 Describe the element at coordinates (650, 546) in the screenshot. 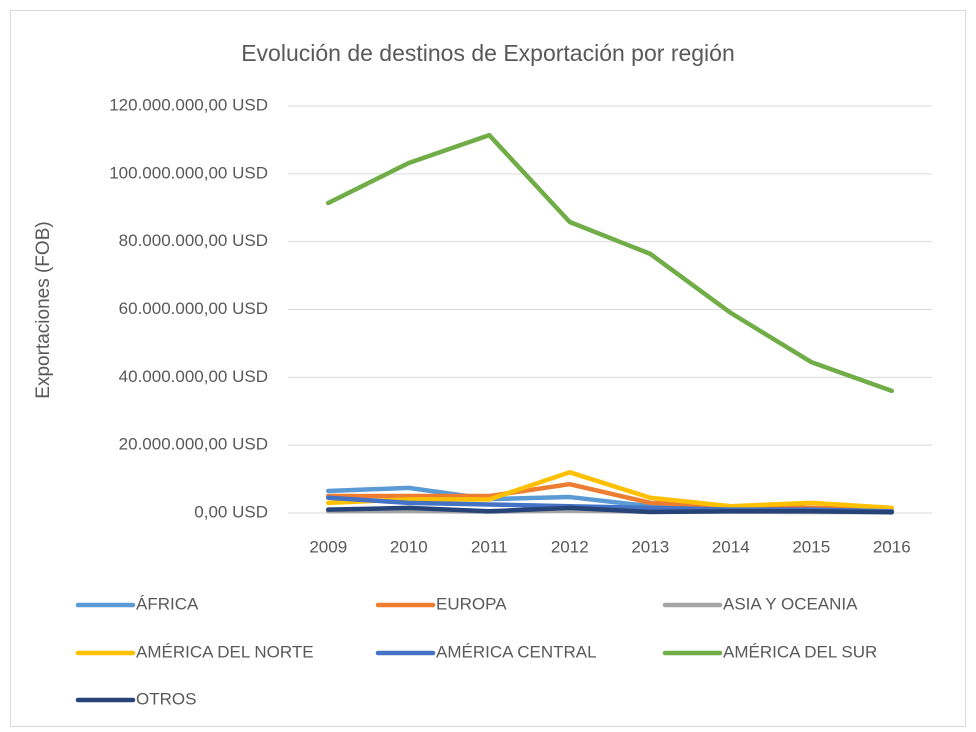

I see `x-tick-label: 2013` at that location.